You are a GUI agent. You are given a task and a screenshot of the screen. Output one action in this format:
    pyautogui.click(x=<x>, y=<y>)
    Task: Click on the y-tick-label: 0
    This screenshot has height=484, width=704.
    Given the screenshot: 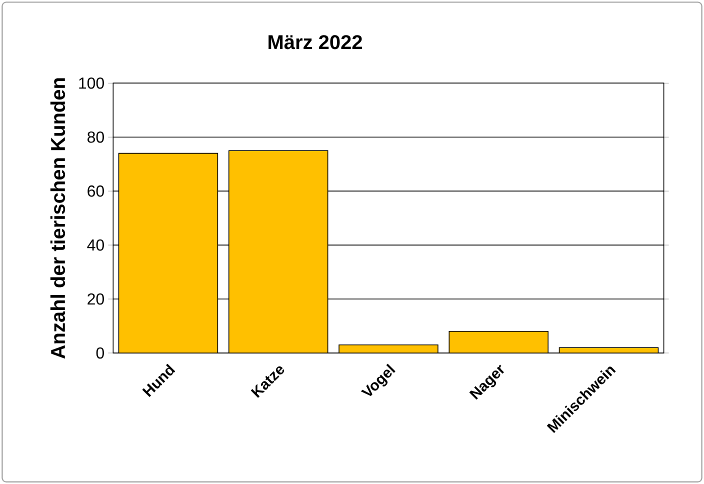 What is the action you would take?
    pyautogui.click(x=100, y=353)
    